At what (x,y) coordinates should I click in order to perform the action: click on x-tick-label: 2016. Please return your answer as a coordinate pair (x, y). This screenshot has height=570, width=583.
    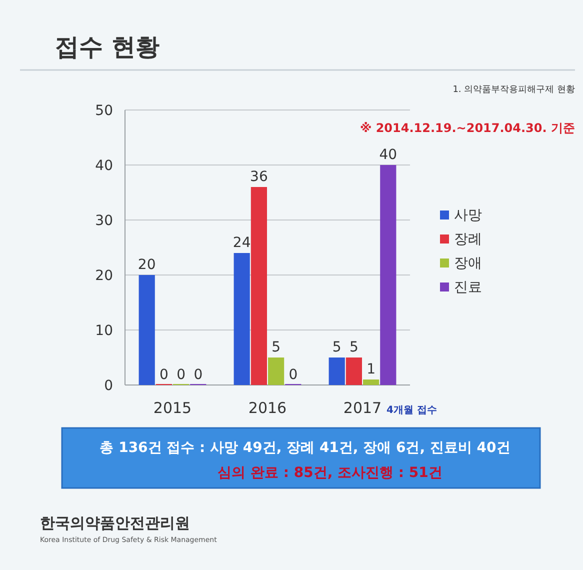
    Looking at the image, I should click on (267, 408).